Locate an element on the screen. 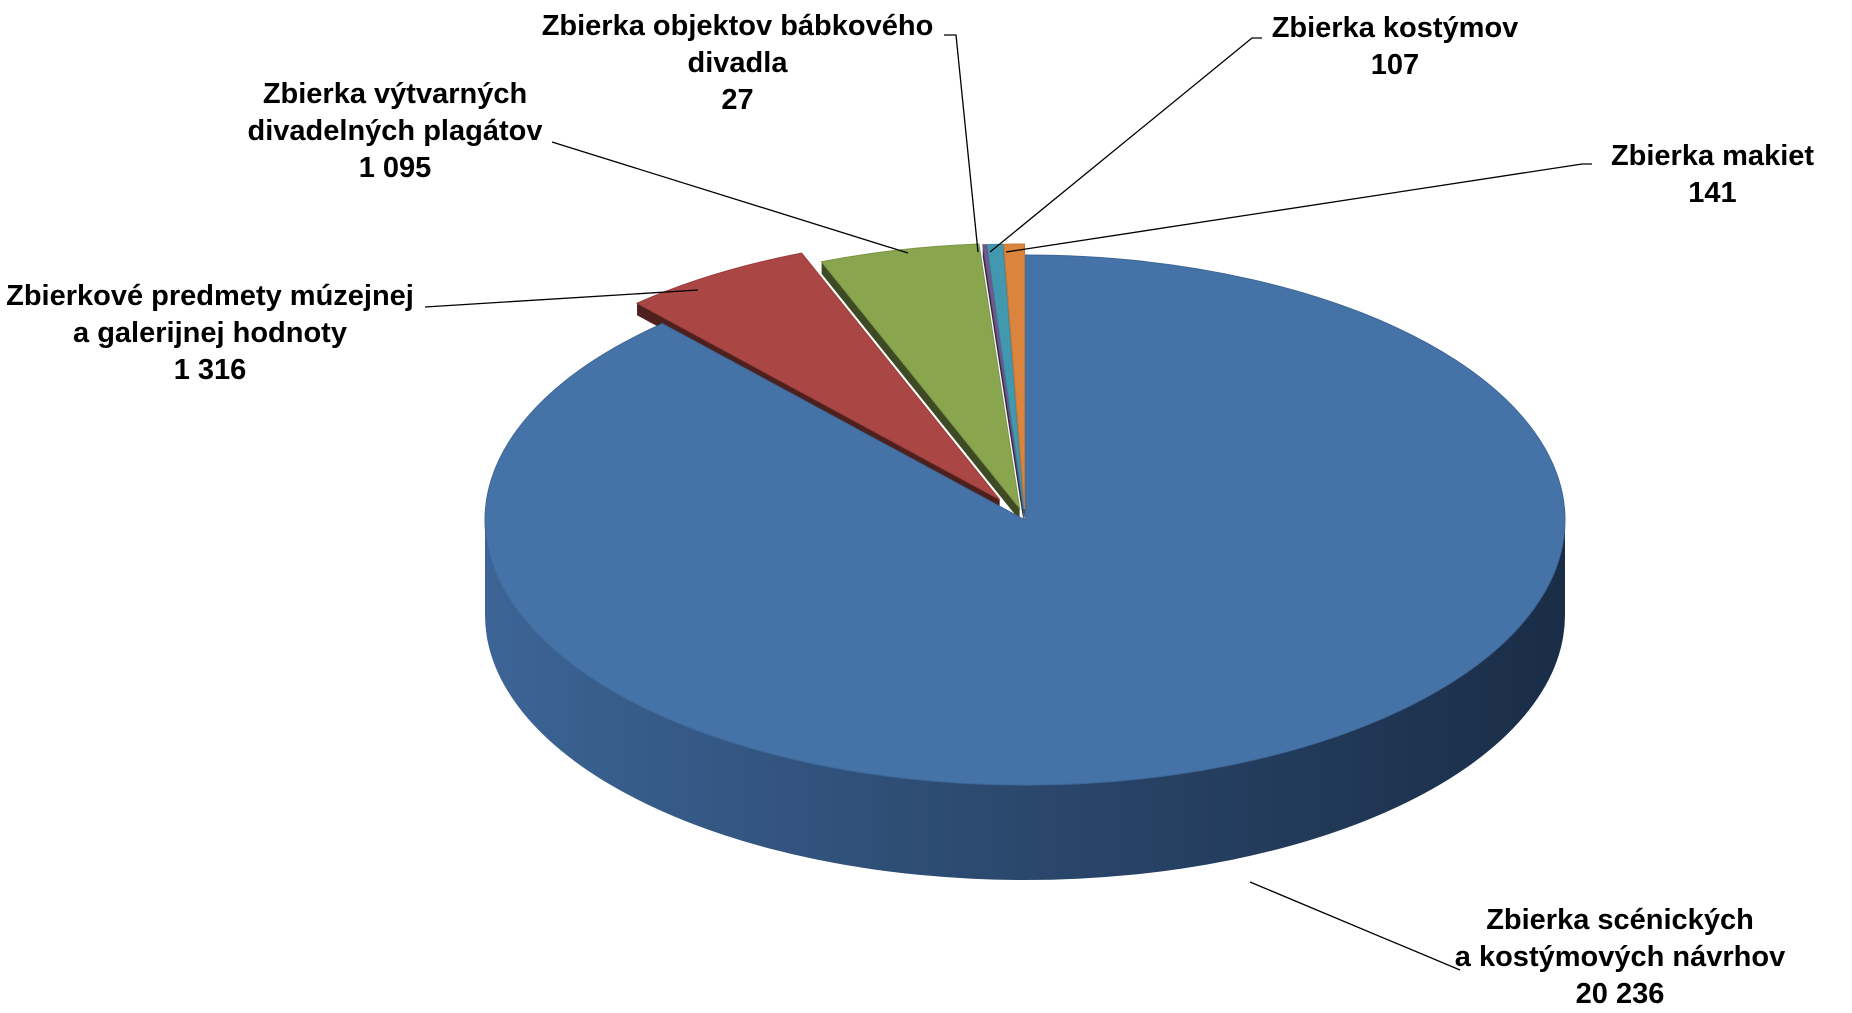  slice-name-line: Zbierkové predmety múzejnej is located at coordinates (210, 296).